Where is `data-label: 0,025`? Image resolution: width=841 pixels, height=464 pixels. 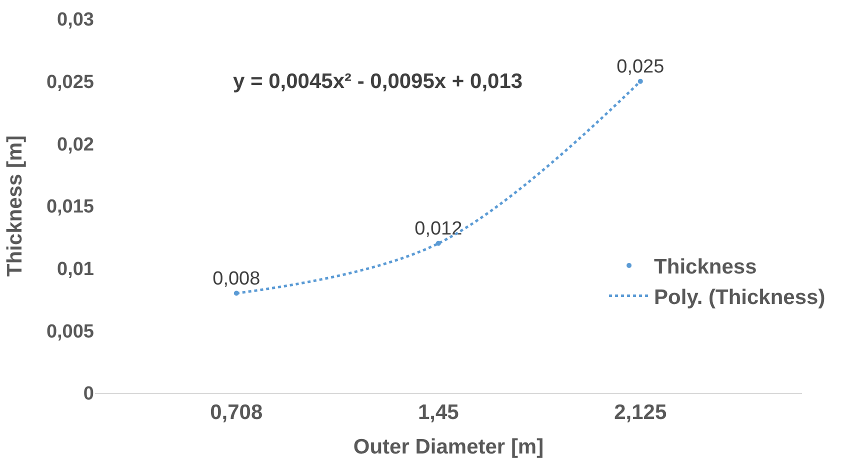
data-label: 0,025 is located at coordinates (640, 67).